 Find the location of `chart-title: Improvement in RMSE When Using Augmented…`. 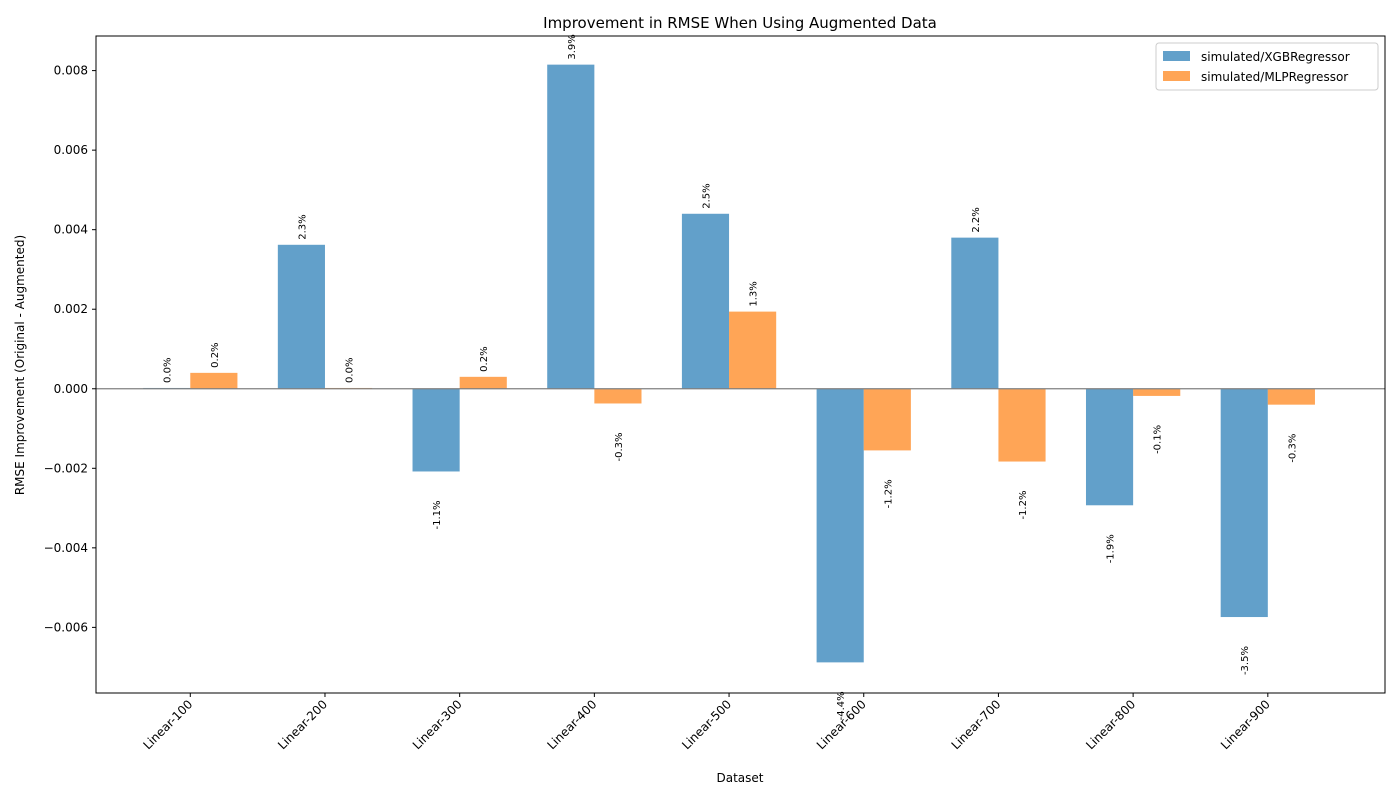

chart-title: Improvement in RMSE When Using Augmented… is located at coordinates (740, 23).